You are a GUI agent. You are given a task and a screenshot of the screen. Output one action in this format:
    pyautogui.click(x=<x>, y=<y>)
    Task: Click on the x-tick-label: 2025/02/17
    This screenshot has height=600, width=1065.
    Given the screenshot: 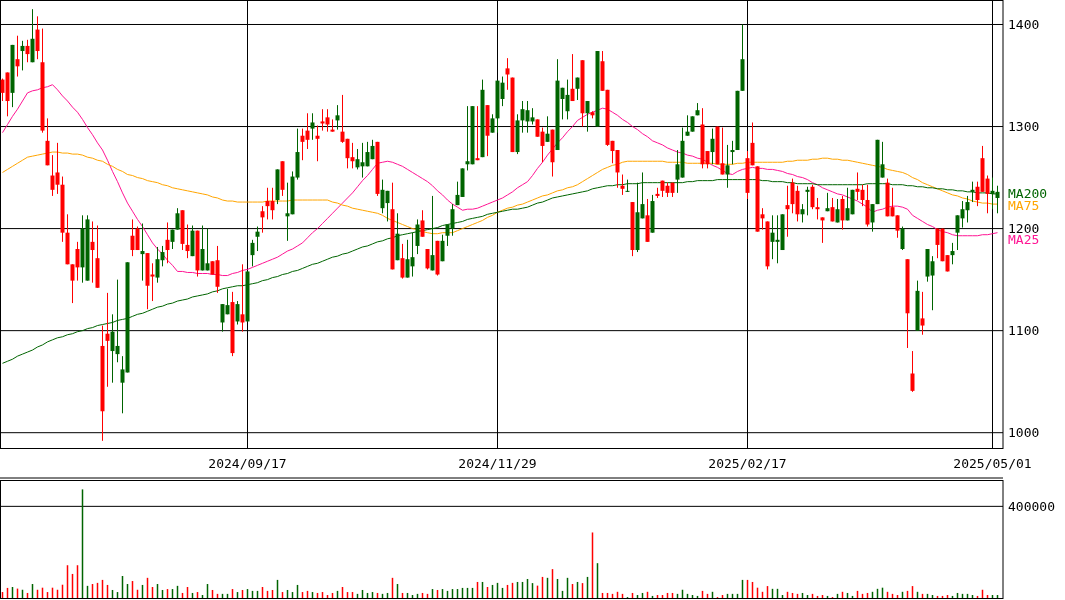 What is the action you would take?
    pyautogui.click(x=747, y=463)
    